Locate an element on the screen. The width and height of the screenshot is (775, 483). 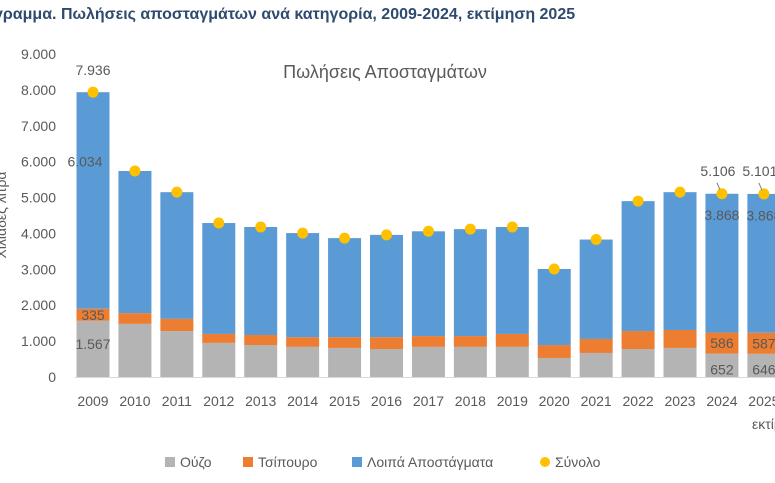
total-marker-2020 is located at coordinates (554, 269).